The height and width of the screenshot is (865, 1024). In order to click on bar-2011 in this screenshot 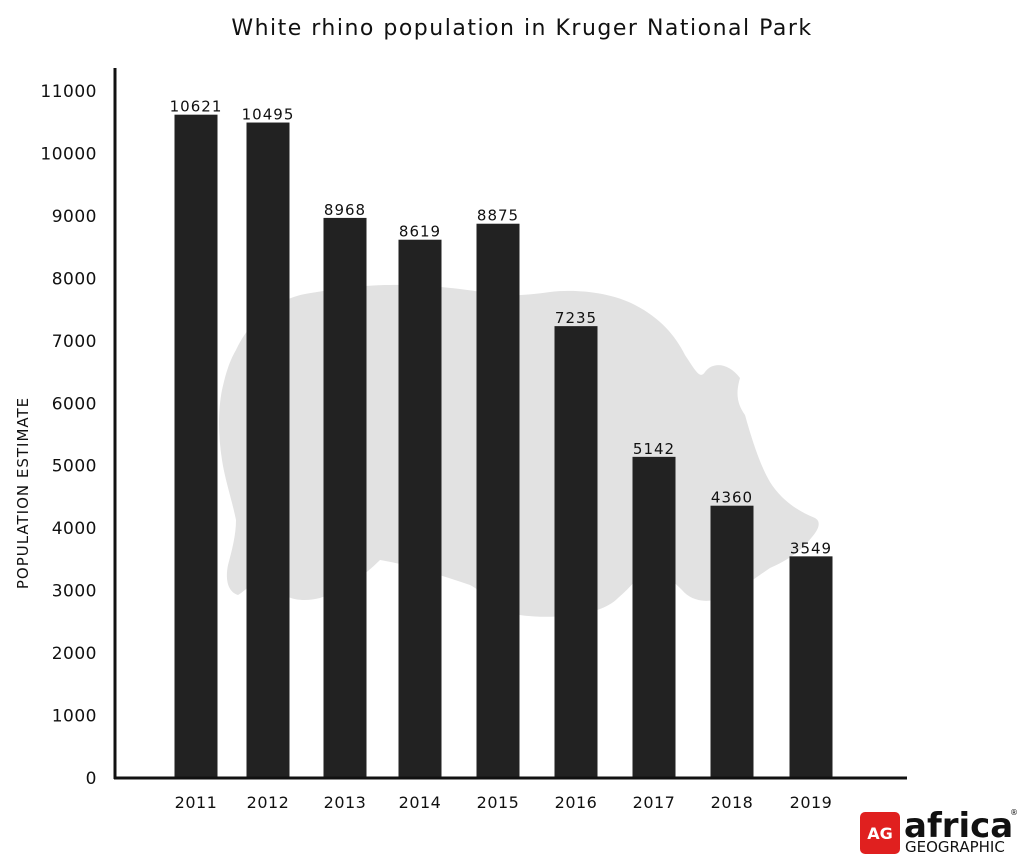, I will do `click(196, 446)`.